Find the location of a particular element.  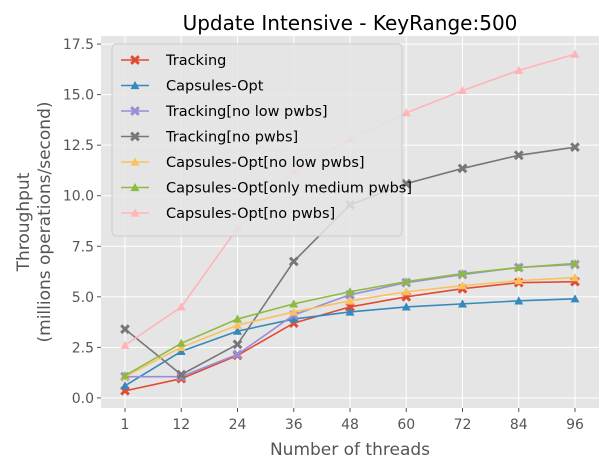

legend-label: Capsules-Opt[no pwbs] is located at coordinates (250, 214).